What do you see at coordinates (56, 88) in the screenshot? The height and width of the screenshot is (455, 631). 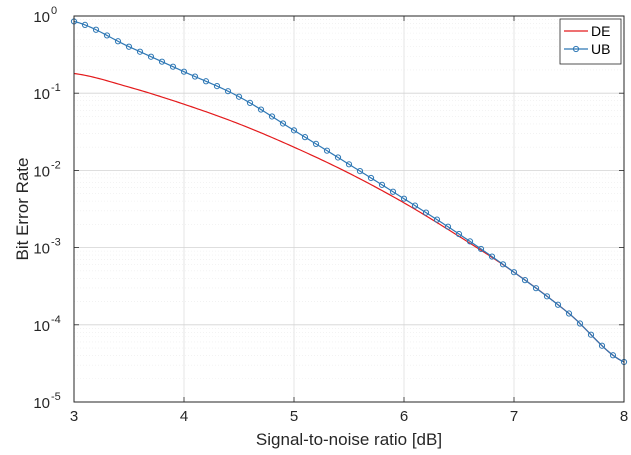 I see `y-tick-exponent: -1` at bounding box center [56, 88].